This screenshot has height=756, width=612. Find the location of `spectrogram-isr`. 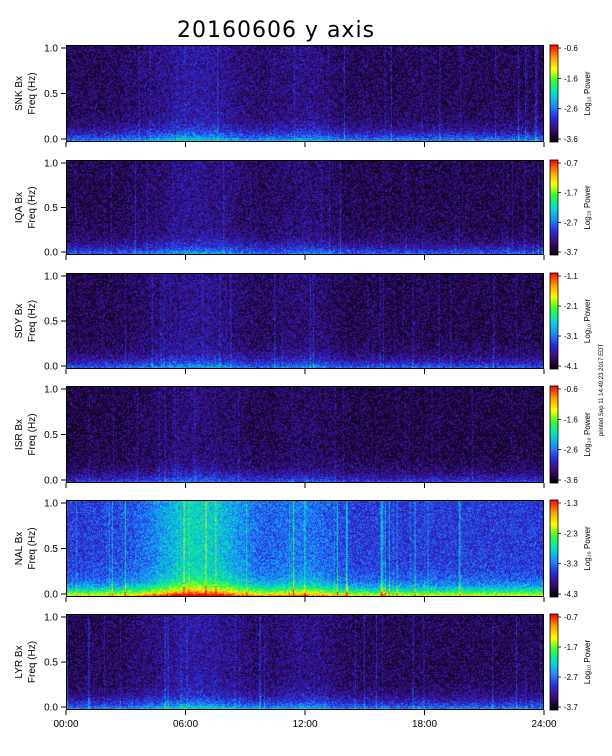

spectrogram-isr is located at coordinates (305, 434).